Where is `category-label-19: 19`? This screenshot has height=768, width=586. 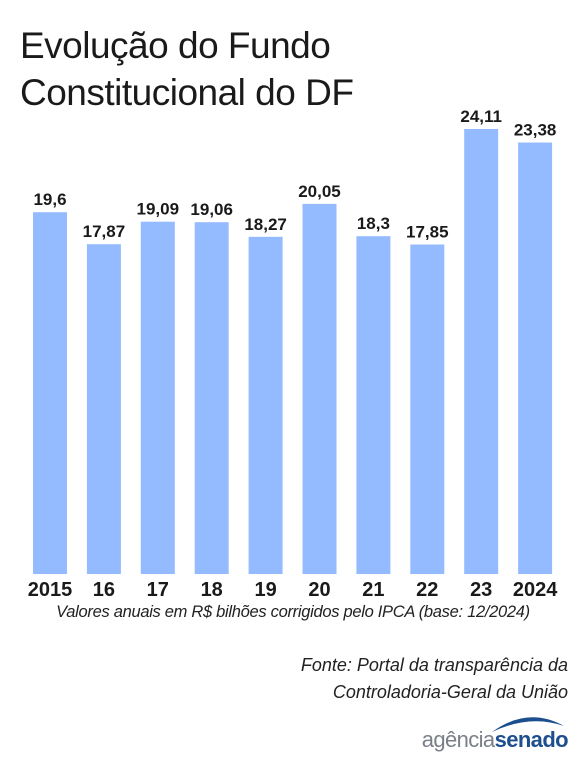 category-label-19: 19 is located at coordinates (265, 589).